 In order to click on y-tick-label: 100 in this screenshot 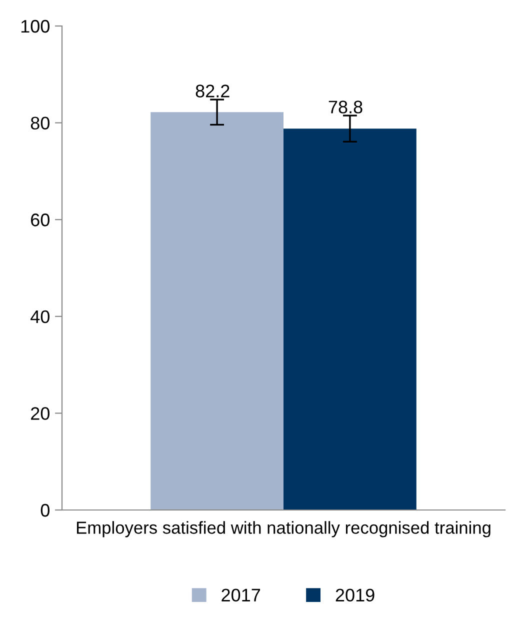, I will do `click(35, 26)`.